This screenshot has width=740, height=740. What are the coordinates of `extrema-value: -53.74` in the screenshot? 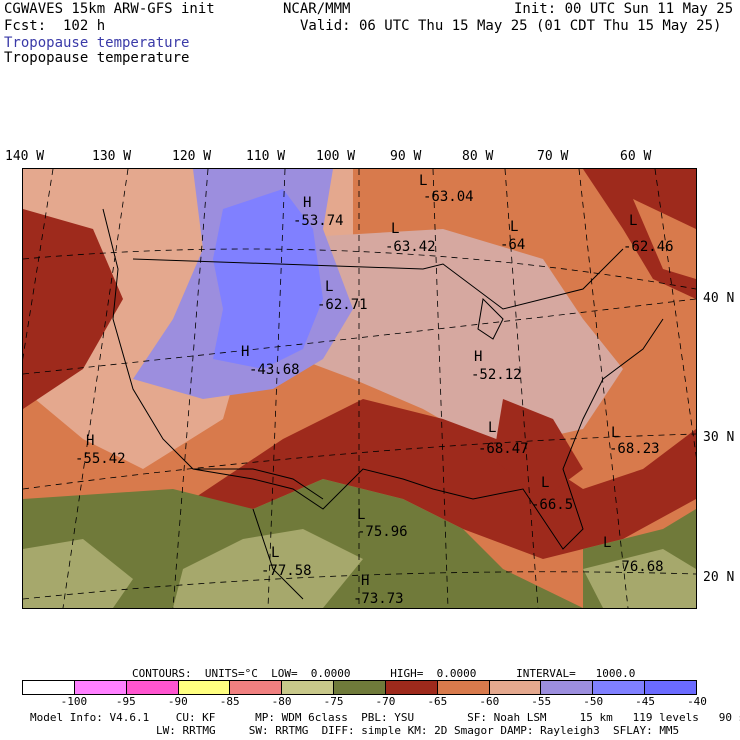 It's located at (318, 221).